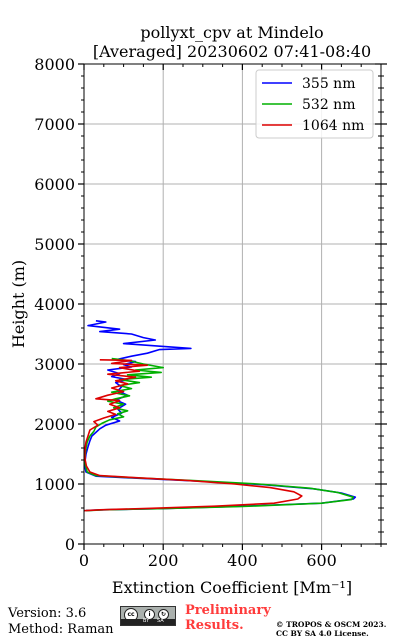 The width and height of the screenshot is (400, 640). What do you see at coordinates (54, 184) in the screenshot?
I see `y-tick-label: 6000` at bounding box center [54, 184].